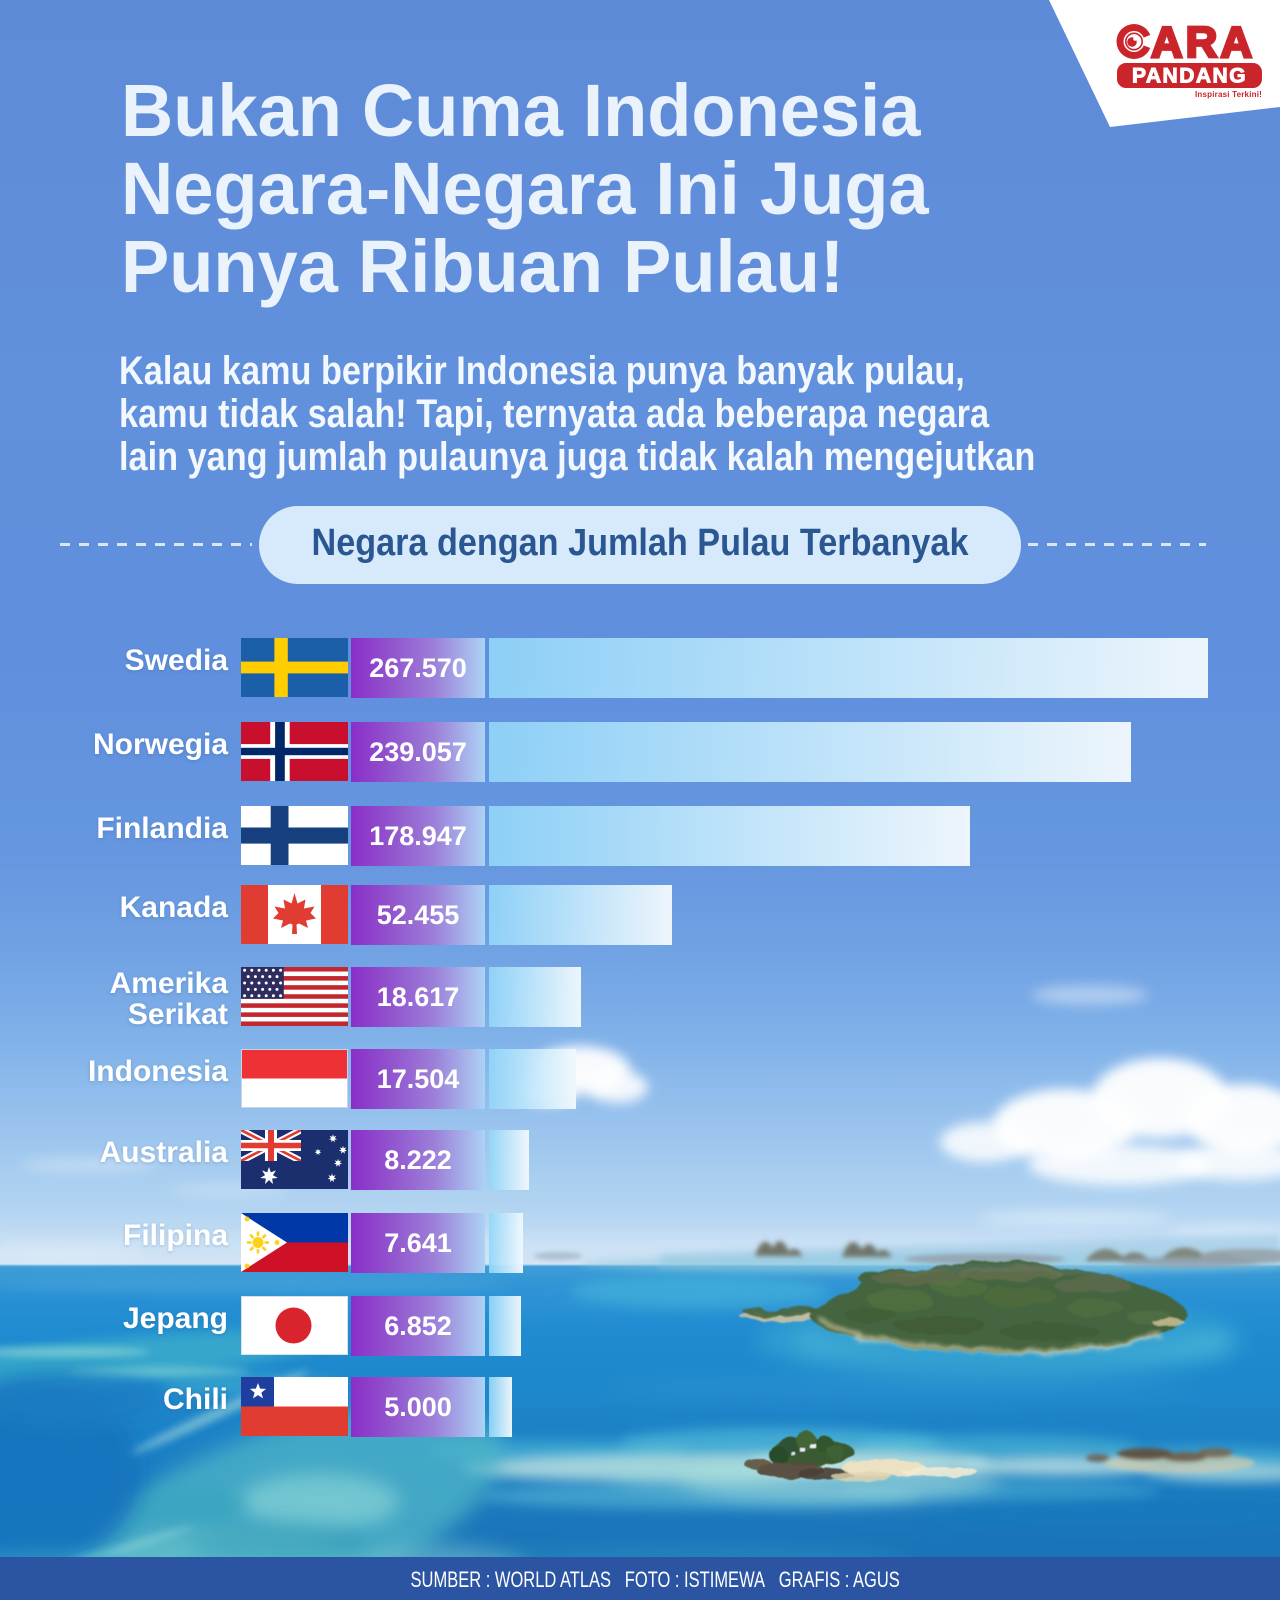 This screenshot has width=1280, height=1600. What do you see at coordinates (1203, 42) in the screenshot?
I see `svg-text: ARA` at bounding box center [1203, 42].